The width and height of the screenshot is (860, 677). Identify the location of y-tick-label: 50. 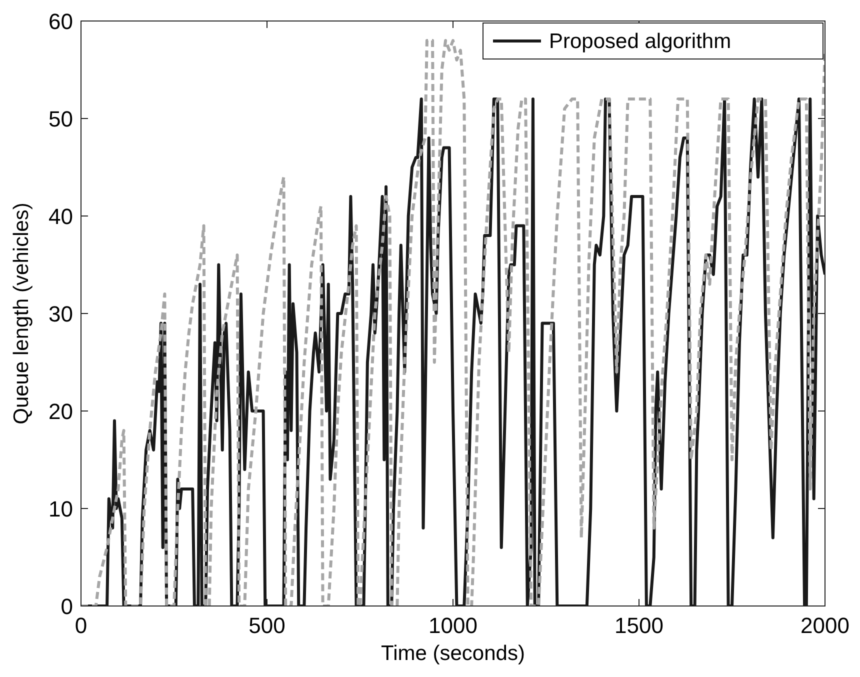
(60, 119).